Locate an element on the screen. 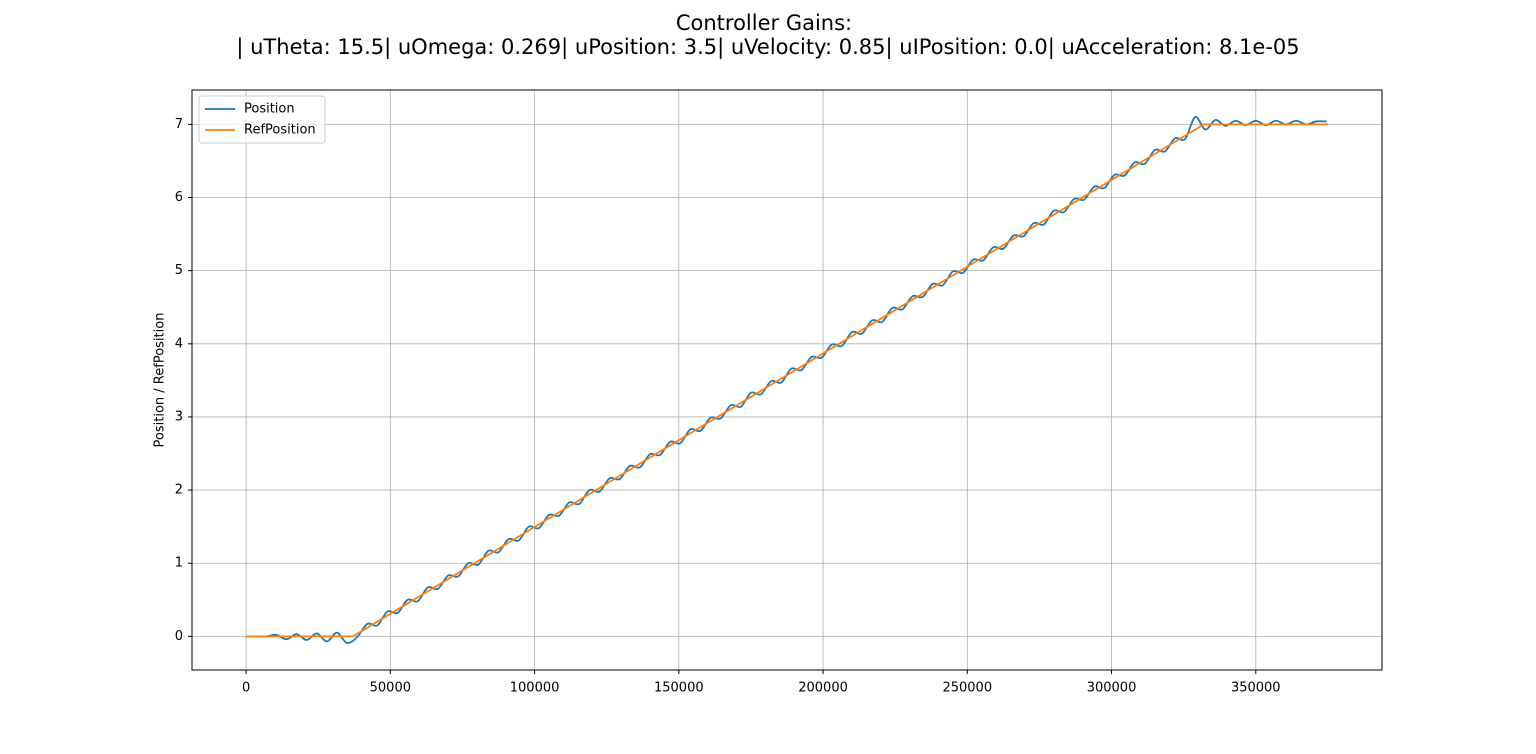 Image resolution: width=1536 pixels, height=754 pixels. x-tick-label: 50000 is located at coordinates (390, 688).